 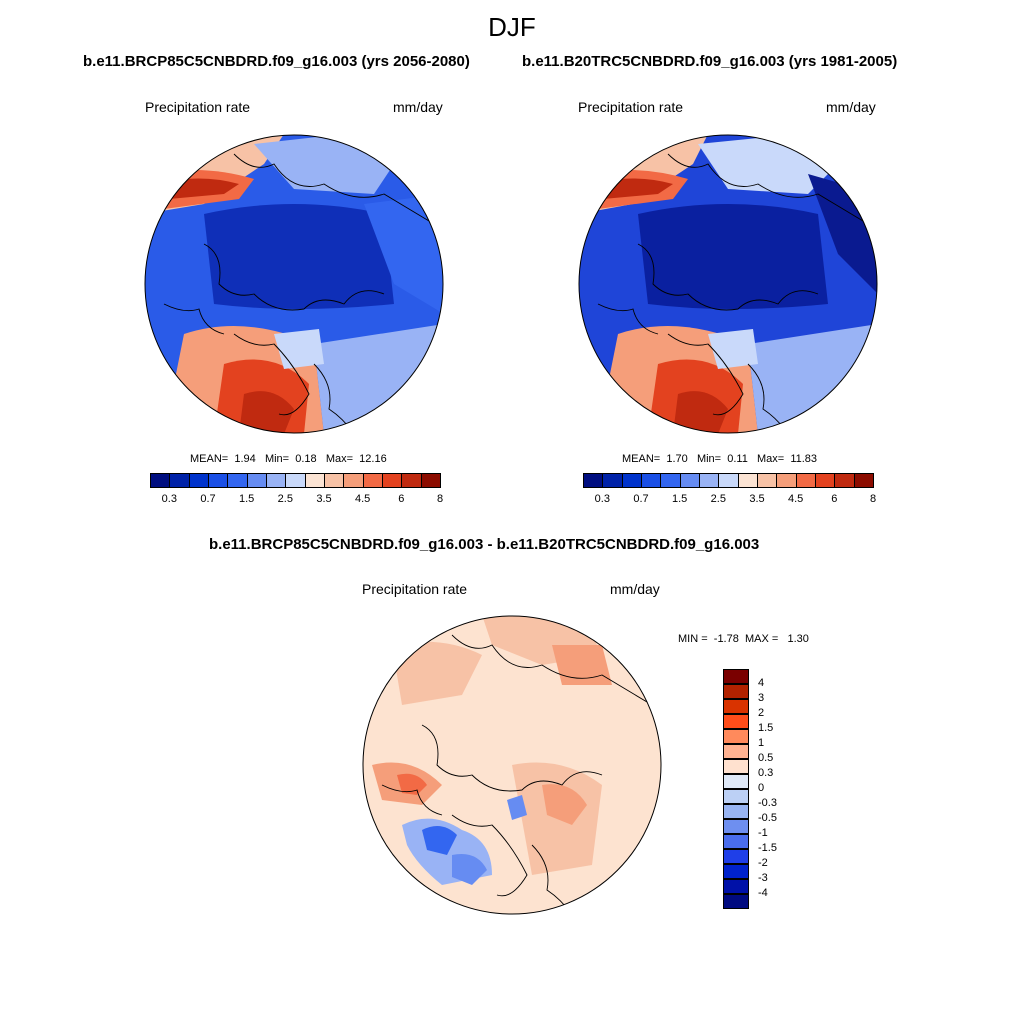 I want to click on colorbar-difference-tick-label: -0.5, so click(x=767, y=818).